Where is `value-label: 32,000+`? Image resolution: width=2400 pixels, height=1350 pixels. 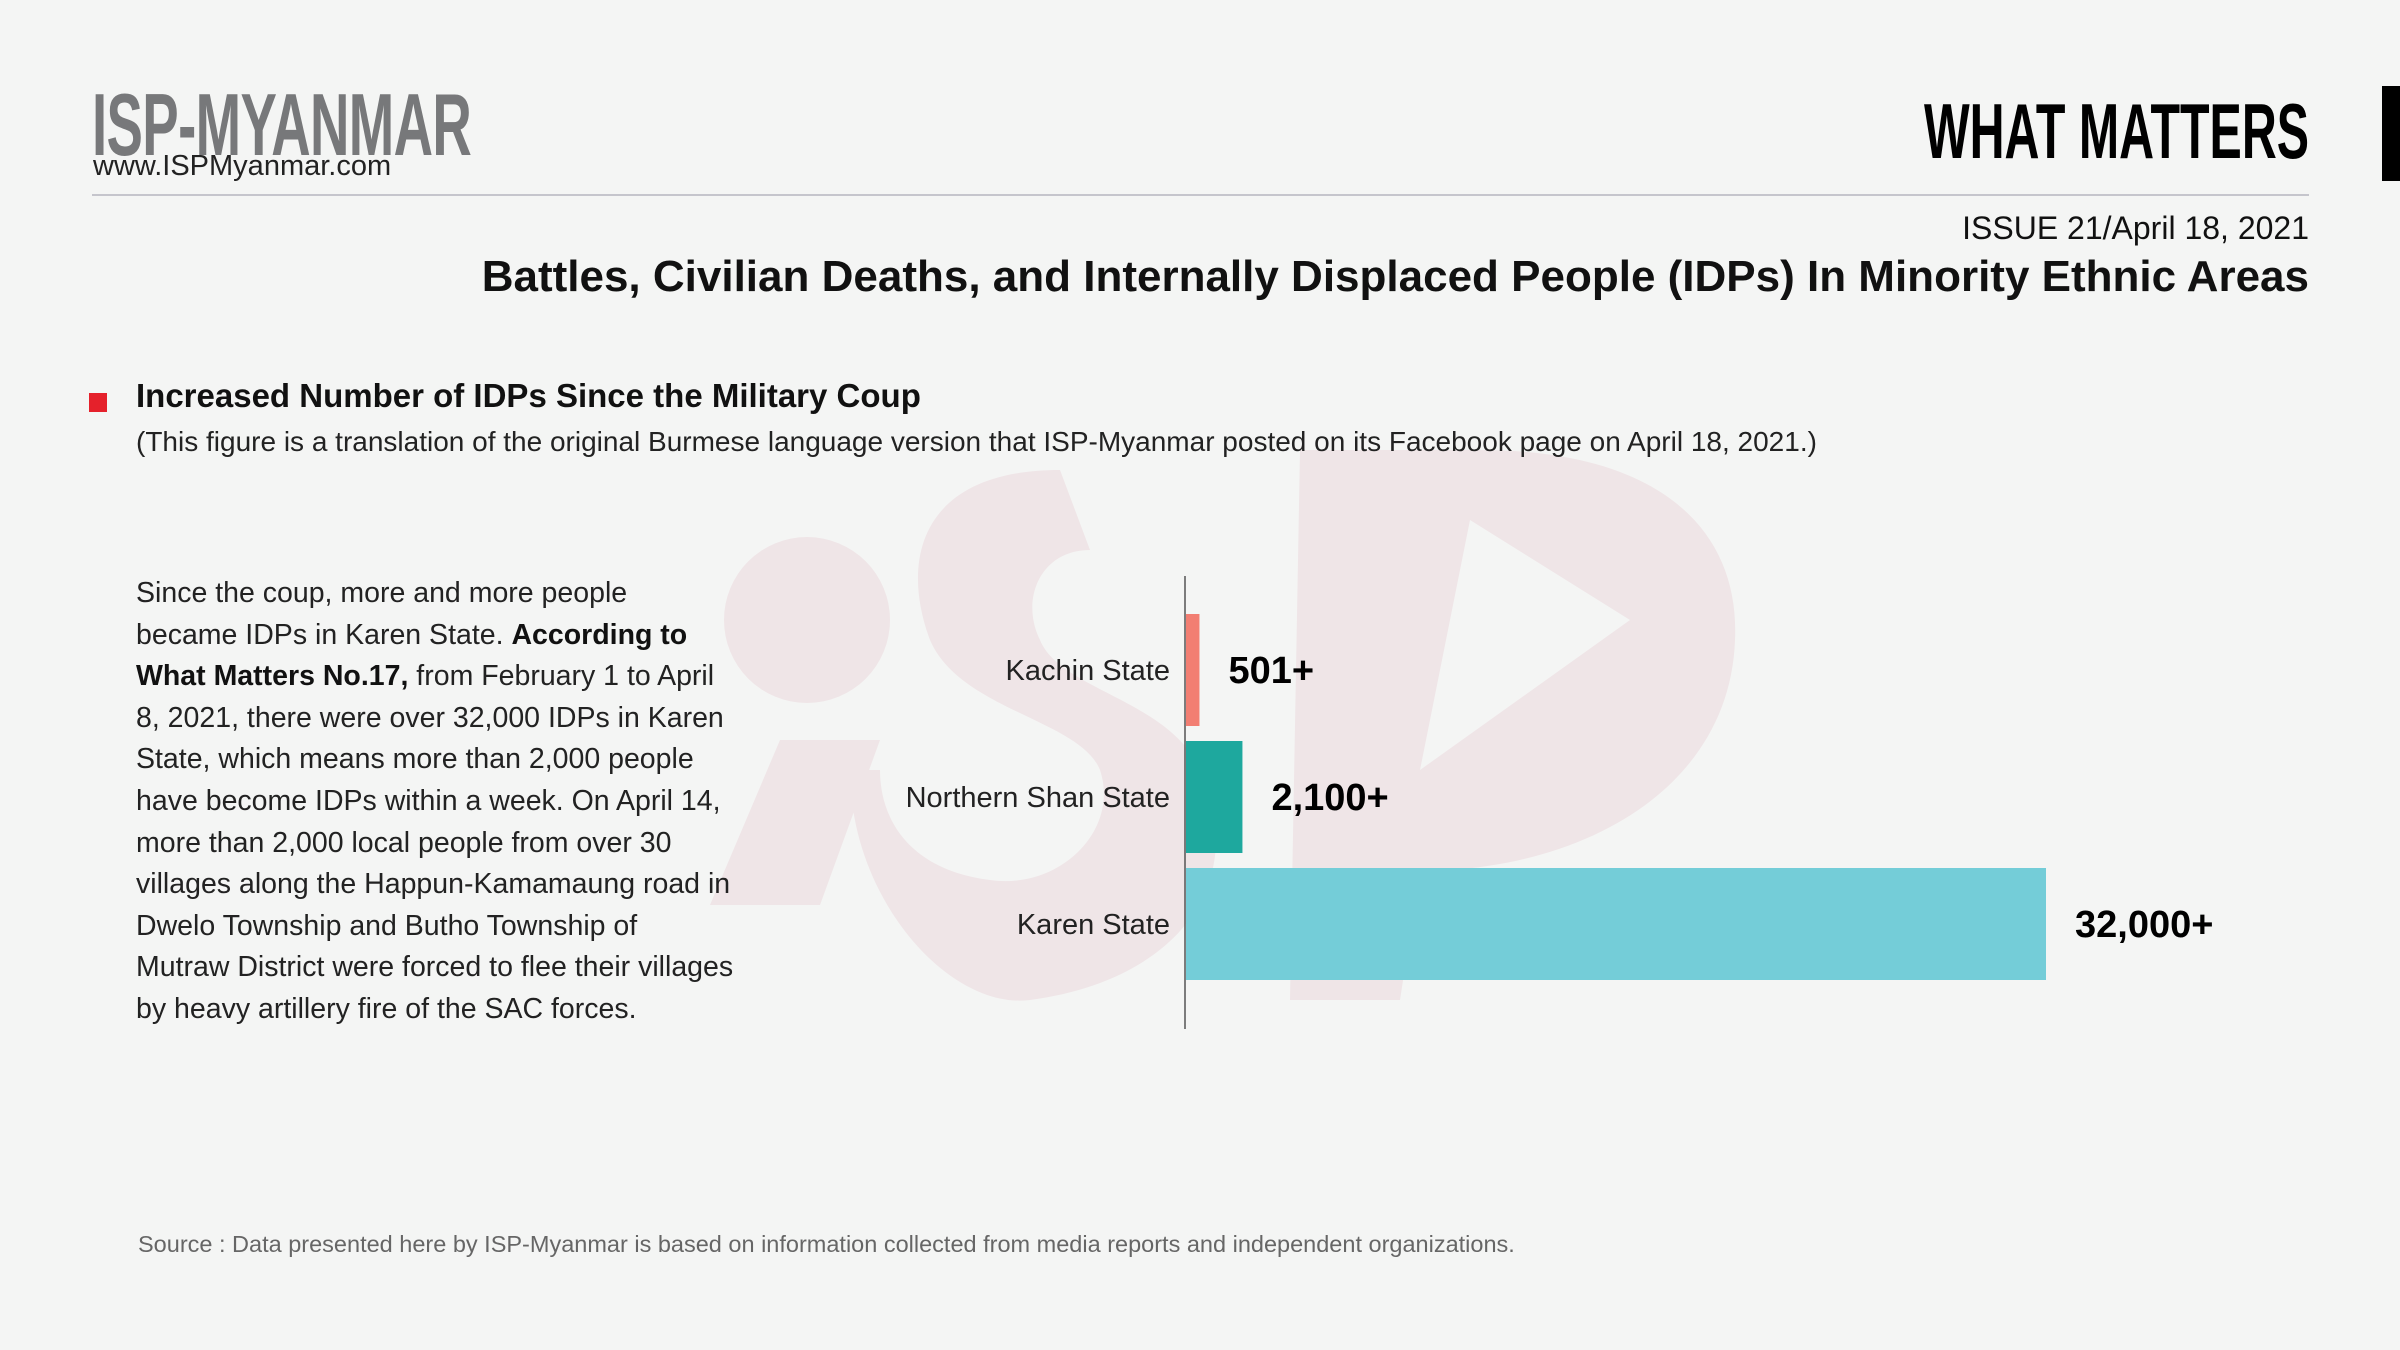
value-label: 32,000+ is located at coordinates (2144, 925).